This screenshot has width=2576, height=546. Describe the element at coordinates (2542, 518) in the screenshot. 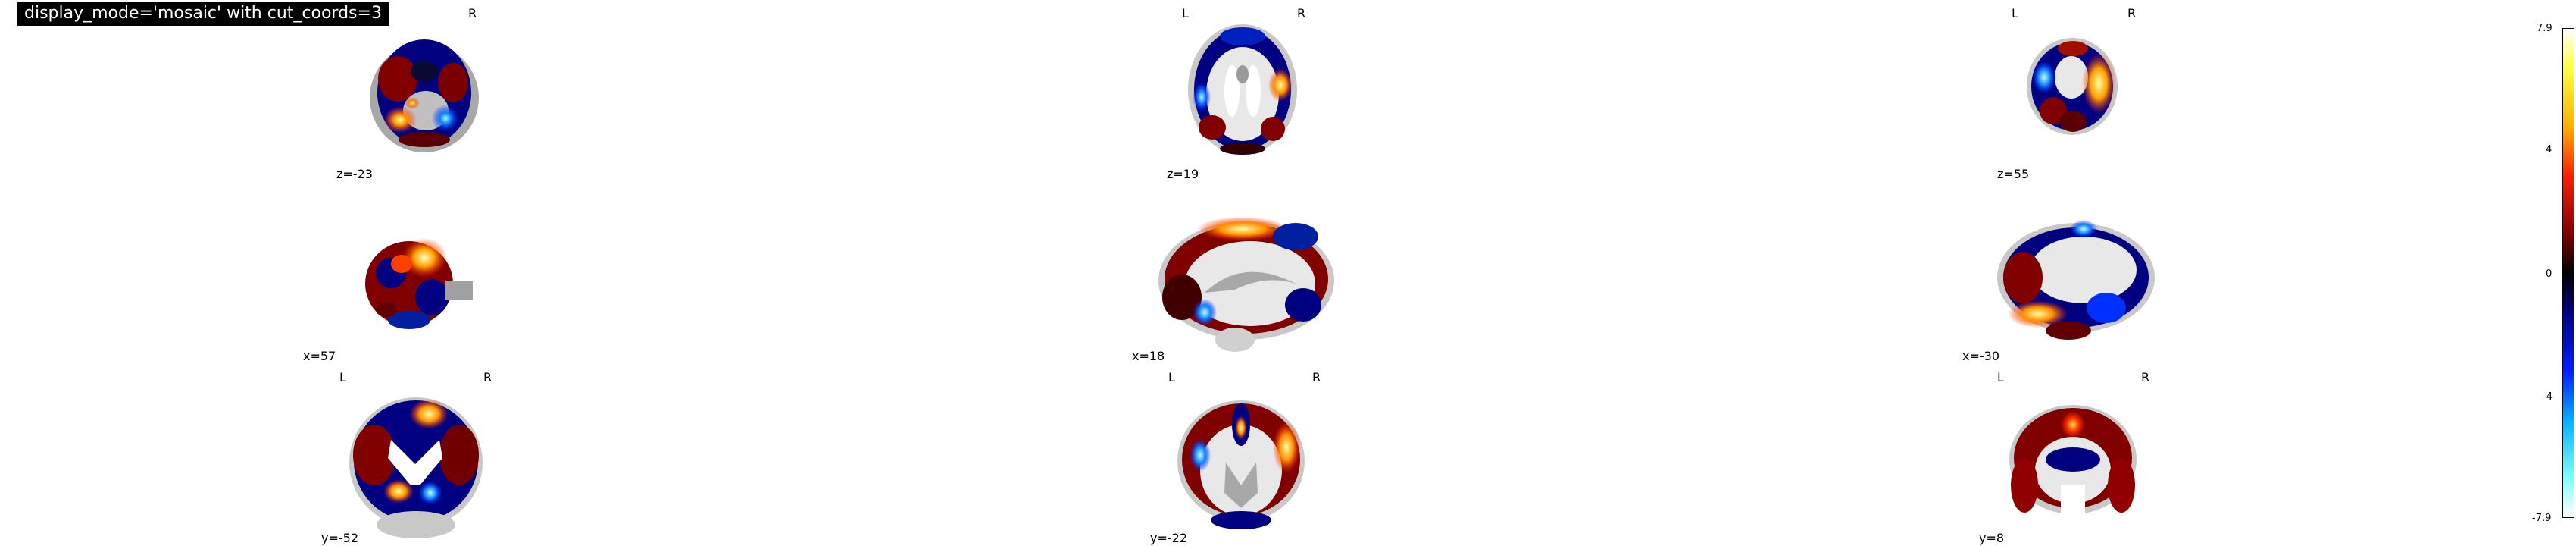

I see `colorbar-tick-label: -7.9` at that location.